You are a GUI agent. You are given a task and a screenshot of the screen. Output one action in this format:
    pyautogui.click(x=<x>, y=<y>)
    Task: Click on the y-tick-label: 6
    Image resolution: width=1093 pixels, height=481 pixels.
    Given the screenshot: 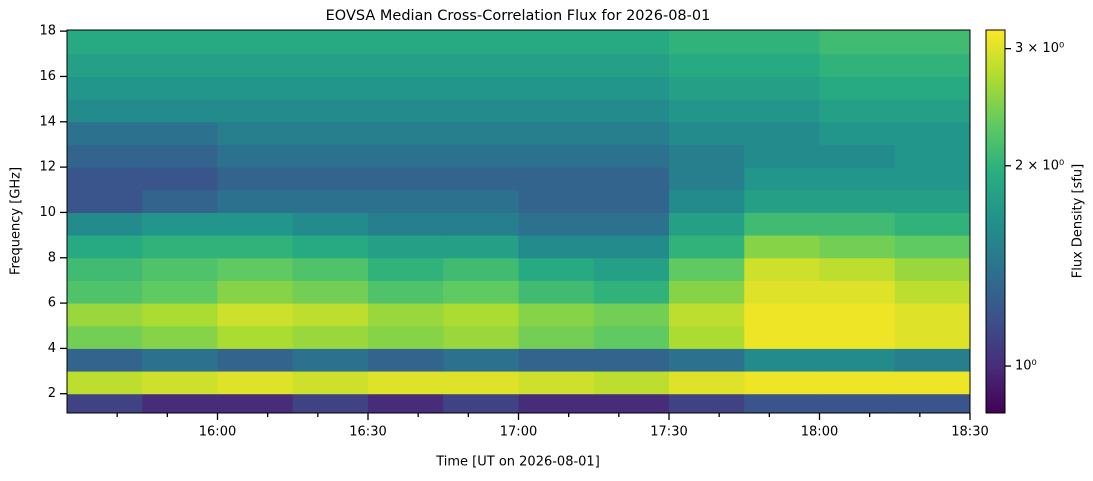 What is the action you would take?
    pyautogui.click(x=52, y=303)
    